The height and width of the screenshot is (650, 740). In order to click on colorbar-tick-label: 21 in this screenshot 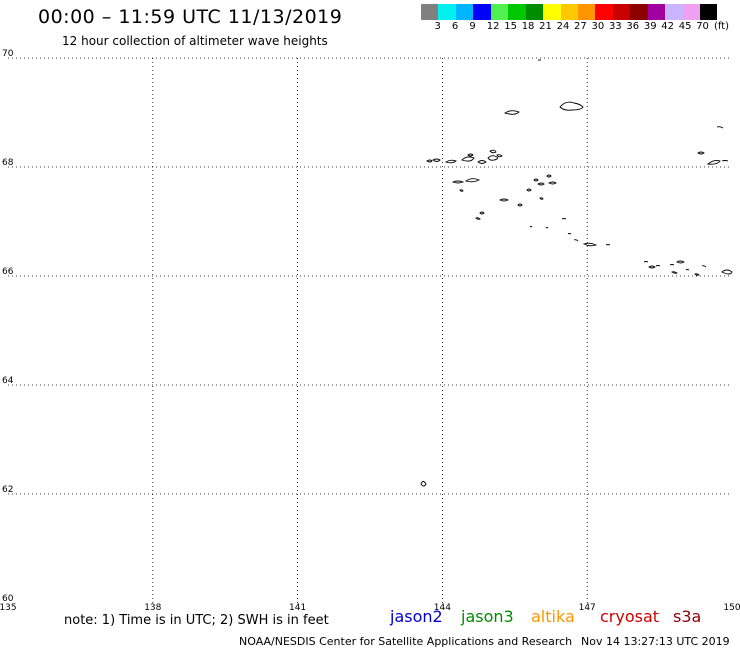, I will do `click(545, 26)`.